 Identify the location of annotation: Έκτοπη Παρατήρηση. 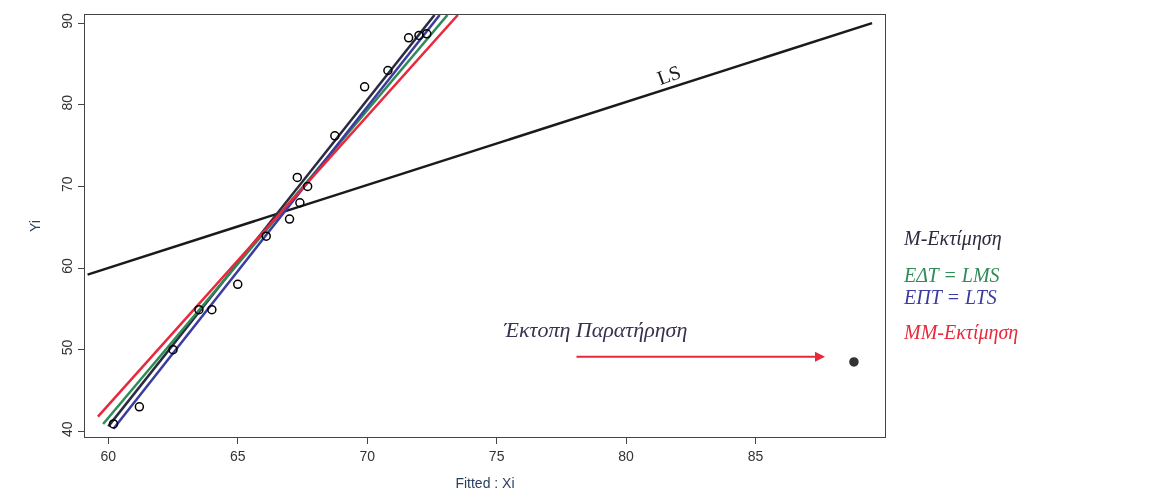
(595, 329).